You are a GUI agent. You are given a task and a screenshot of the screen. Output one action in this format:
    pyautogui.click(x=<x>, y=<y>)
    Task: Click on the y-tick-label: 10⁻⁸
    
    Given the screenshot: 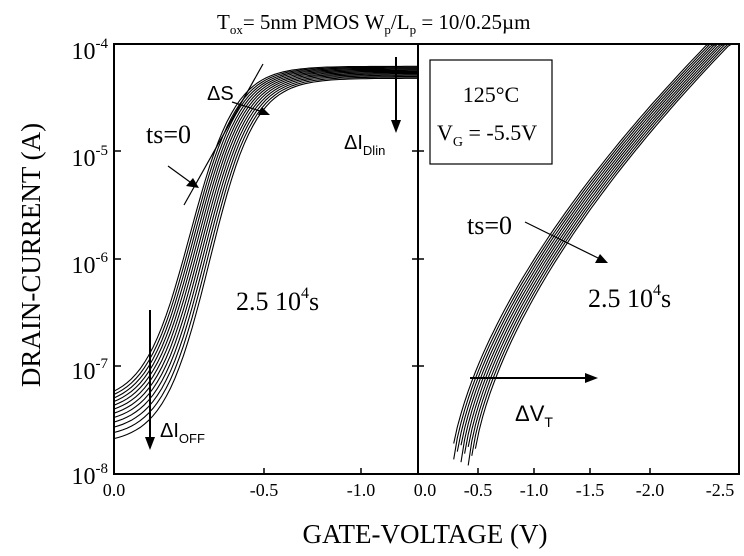 What is the action you would take?
    pyautogui.click(x=90, y=475)
    